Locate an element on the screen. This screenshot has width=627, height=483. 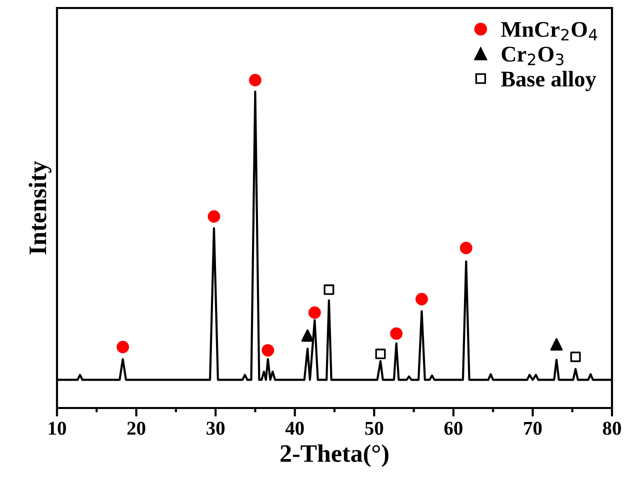
y-axis-title: Intensity is located at coordinates (40, 207).